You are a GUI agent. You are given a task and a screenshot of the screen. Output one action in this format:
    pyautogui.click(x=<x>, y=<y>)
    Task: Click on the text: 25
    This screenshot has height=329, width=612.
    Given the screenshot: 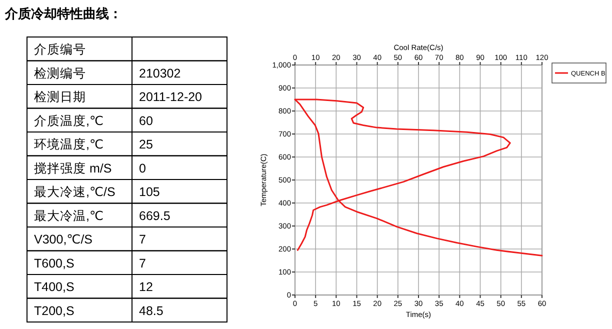 What is the action you would take?
    pyautogui.click(x=146, y=145)
    